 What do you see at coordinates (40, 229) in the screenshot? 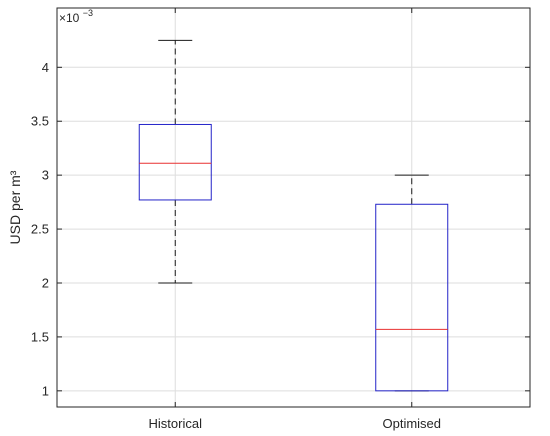
I see `y-tick-label: 2.5` at bounding box center [40, 229].